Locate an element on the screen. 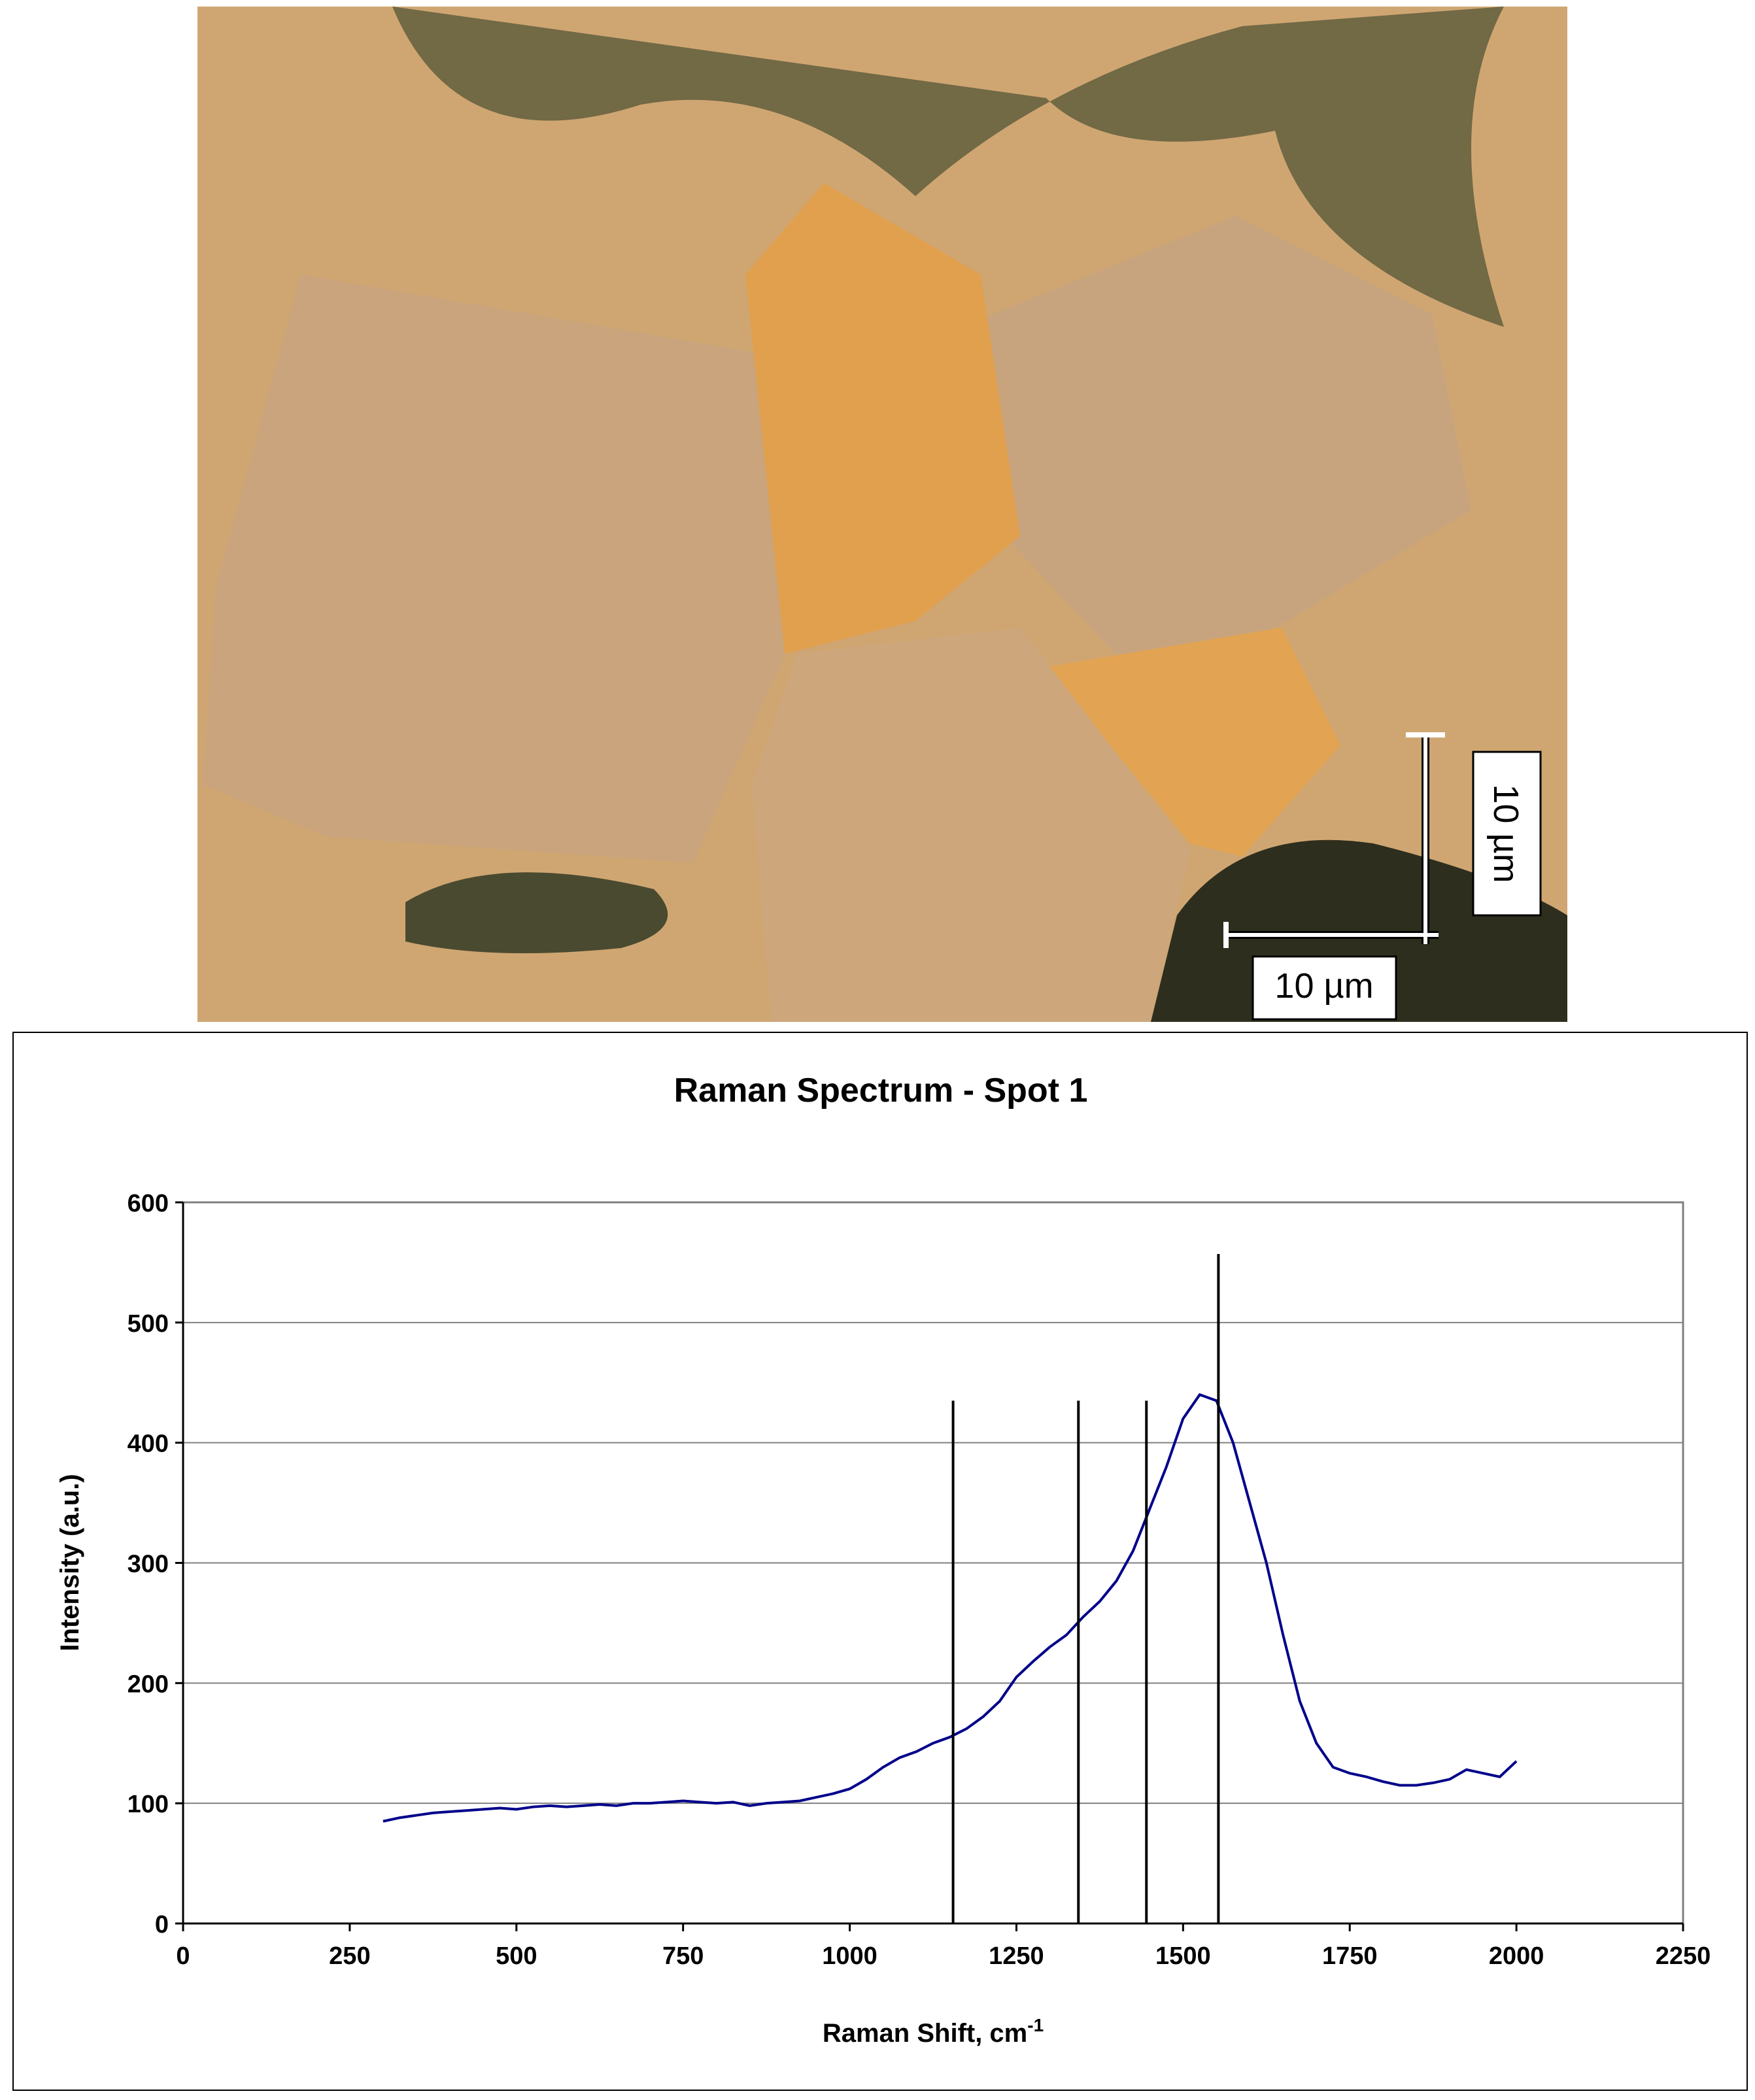  x-tick-label: 2250 is located at coordinates (1683, 1956).